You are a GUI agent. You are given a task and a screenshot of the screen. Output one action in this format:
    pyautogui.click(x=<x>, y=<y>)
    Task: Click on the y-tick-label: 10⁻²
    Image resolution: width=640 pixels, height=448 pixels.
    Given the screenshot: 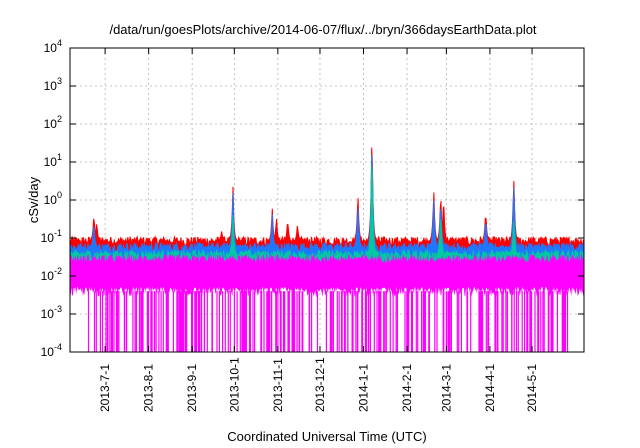 What is the action you would take?
    pyautogui.click(x=51, y=274)
    